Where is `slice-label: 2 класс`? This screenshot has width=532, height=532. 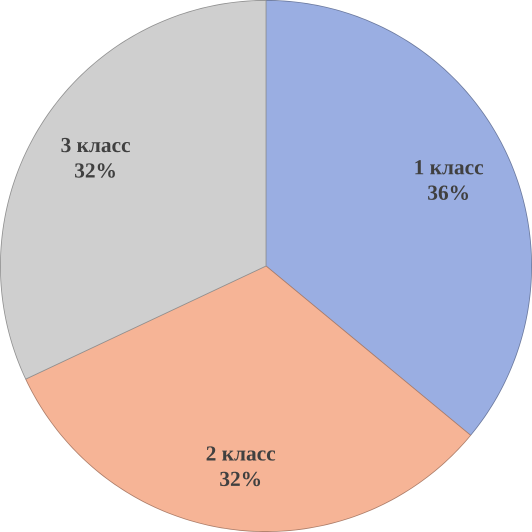 slice-label: 2 класс is located at coordinates (241, 453).